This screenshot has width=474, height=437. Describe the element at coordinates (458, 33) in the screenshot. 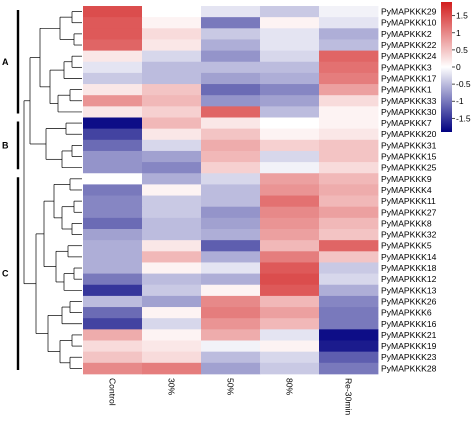

I see `colorbar-tick-label: 1` at that location.